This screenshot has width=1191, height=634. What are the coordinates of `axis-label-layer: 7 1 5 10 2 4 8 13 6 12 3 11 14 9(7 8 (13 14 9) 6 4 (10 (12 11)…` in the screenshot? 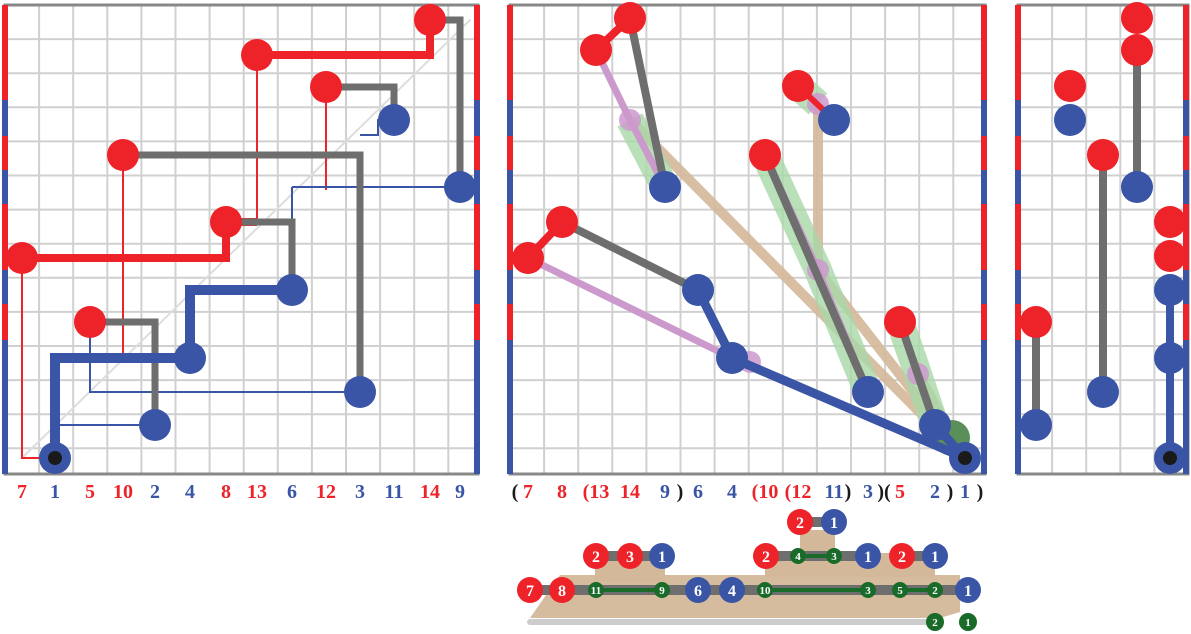 It's located at (500, 492).